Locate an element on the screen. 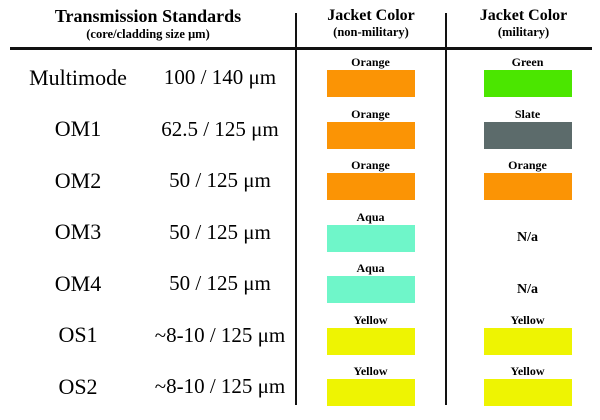 This screenshot has width=600, height=420. header-subtitle: (non-military) is located at coordinates (371, 32).